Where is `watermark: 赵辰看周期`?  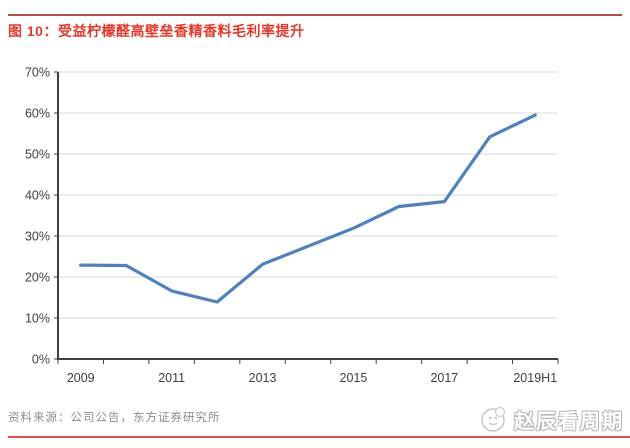 watermark: 赵辰看周期 is located at coordinates (552, 419).